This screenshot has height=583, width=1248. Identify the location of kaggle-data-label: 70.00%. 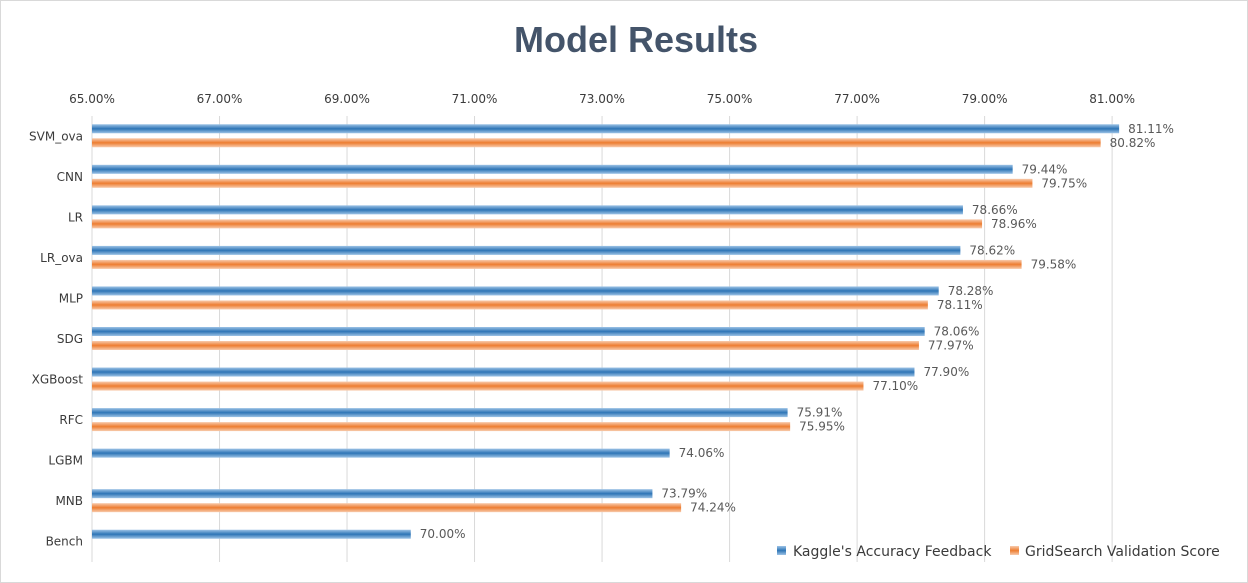
(443, 534).